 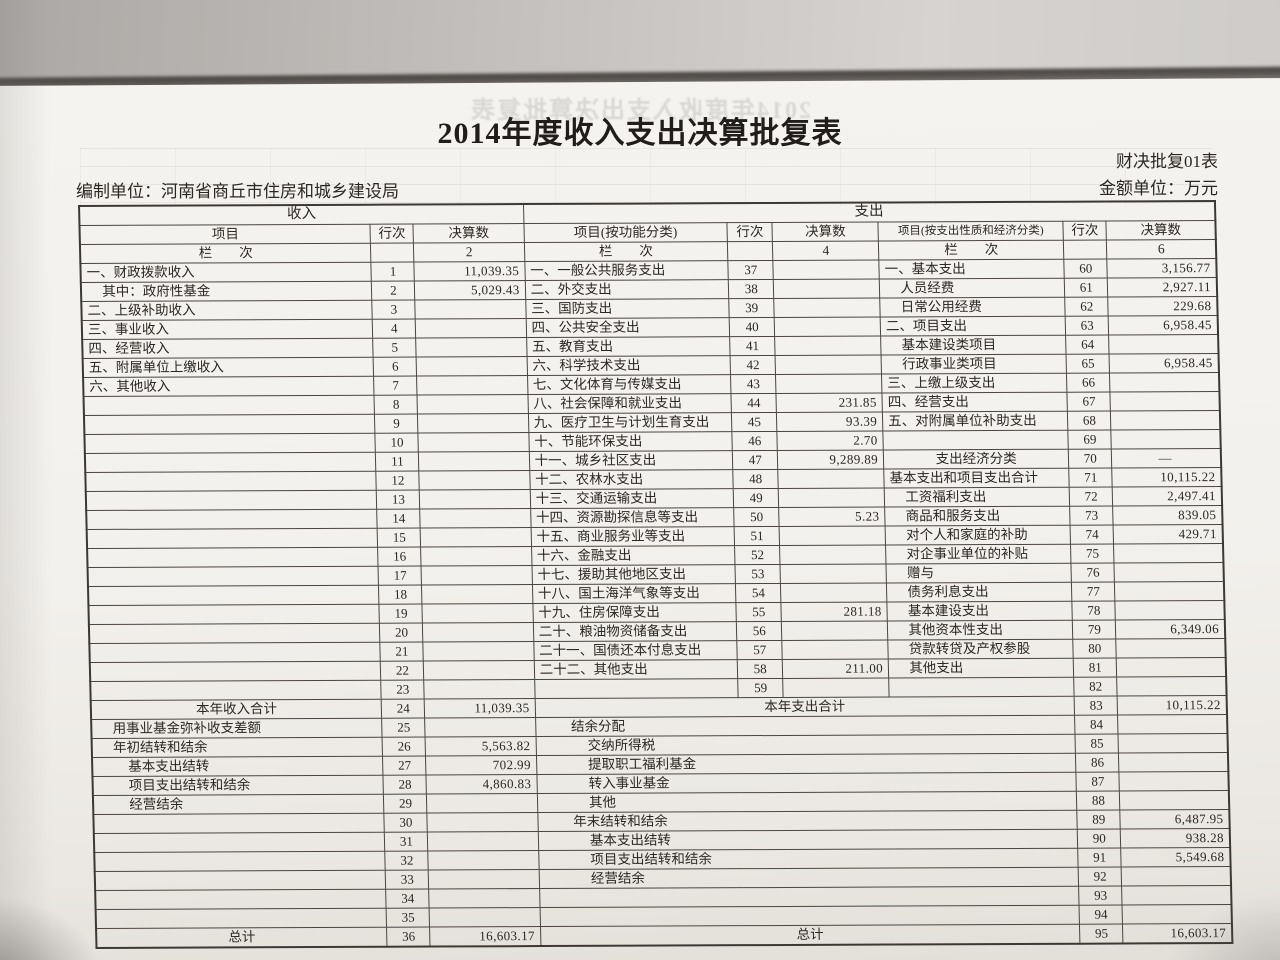 What do you see at coordinates (1091, 497) in the screenshot?
I see `econ-line-cell: 72` at bounding box center [1091, 497].